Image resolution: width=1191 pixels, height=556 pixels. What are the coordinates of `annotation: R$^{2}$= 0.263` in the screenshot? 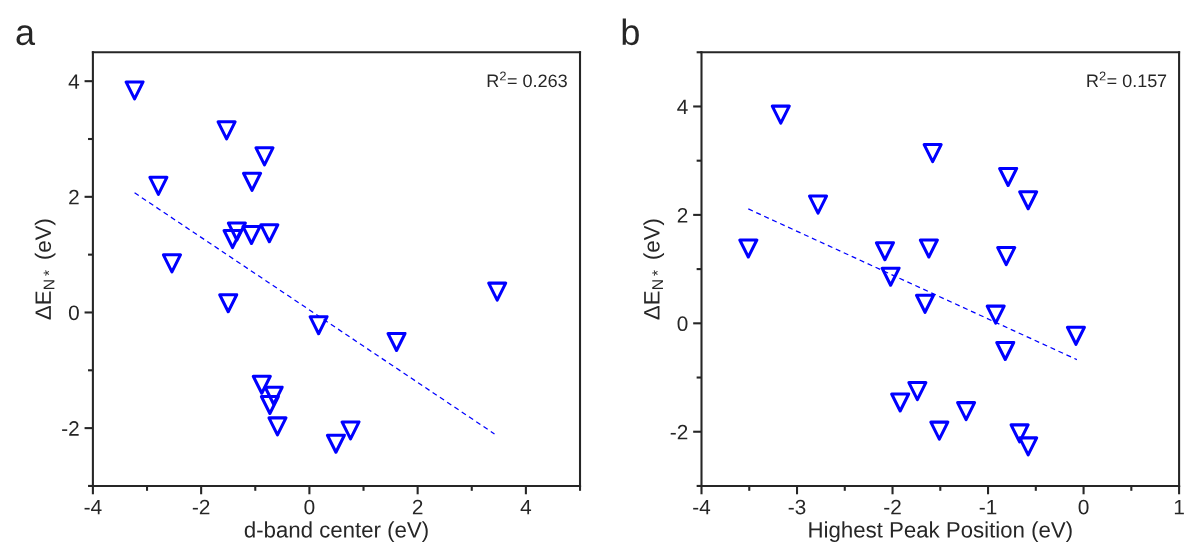 It's located at (527, 79).